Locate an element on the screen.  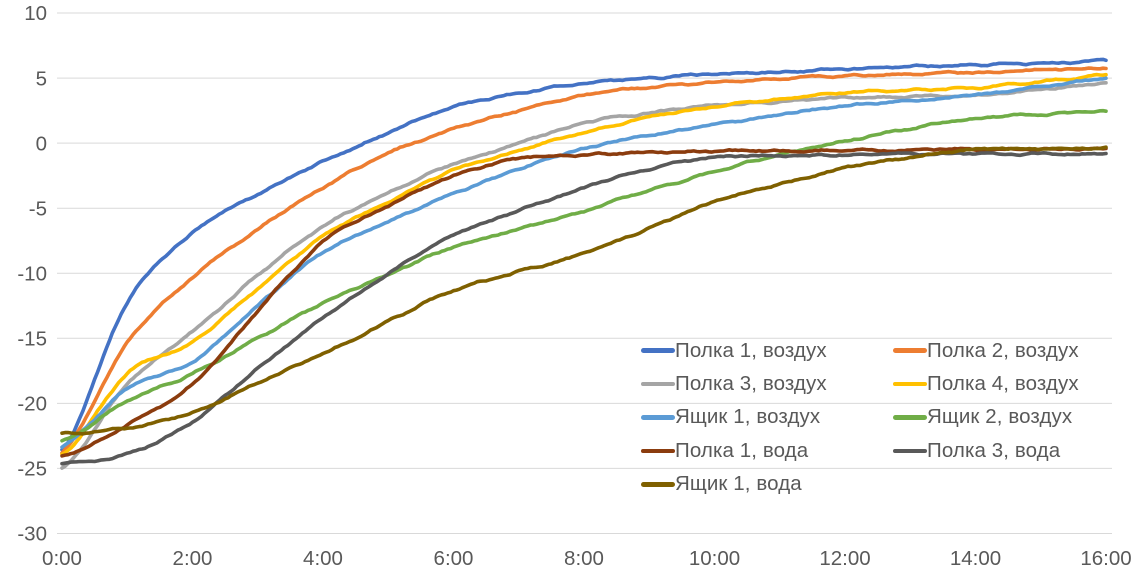
y-axis-tick-label: -15 is located at coordinates (32, 338).